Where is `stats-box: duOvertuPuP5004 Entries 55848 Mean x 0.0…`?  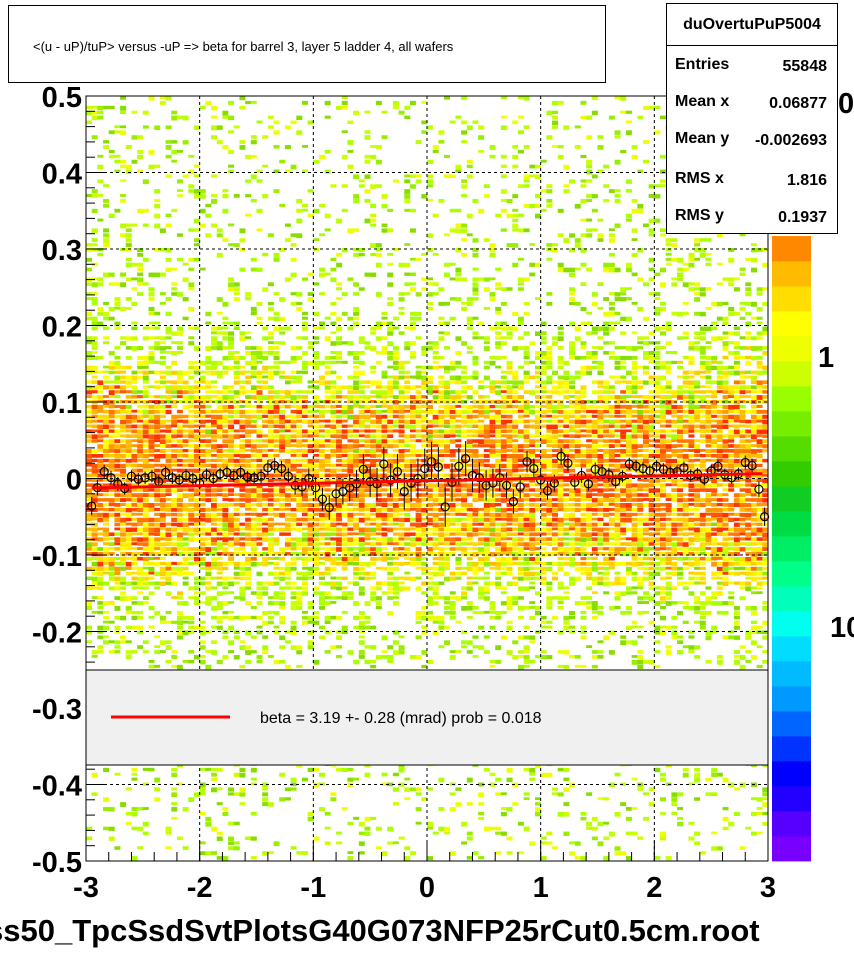 stats-box: duOvertuPuP5004 Entries 55848 Mean x 0.0… is located at coordinates (752, 118).